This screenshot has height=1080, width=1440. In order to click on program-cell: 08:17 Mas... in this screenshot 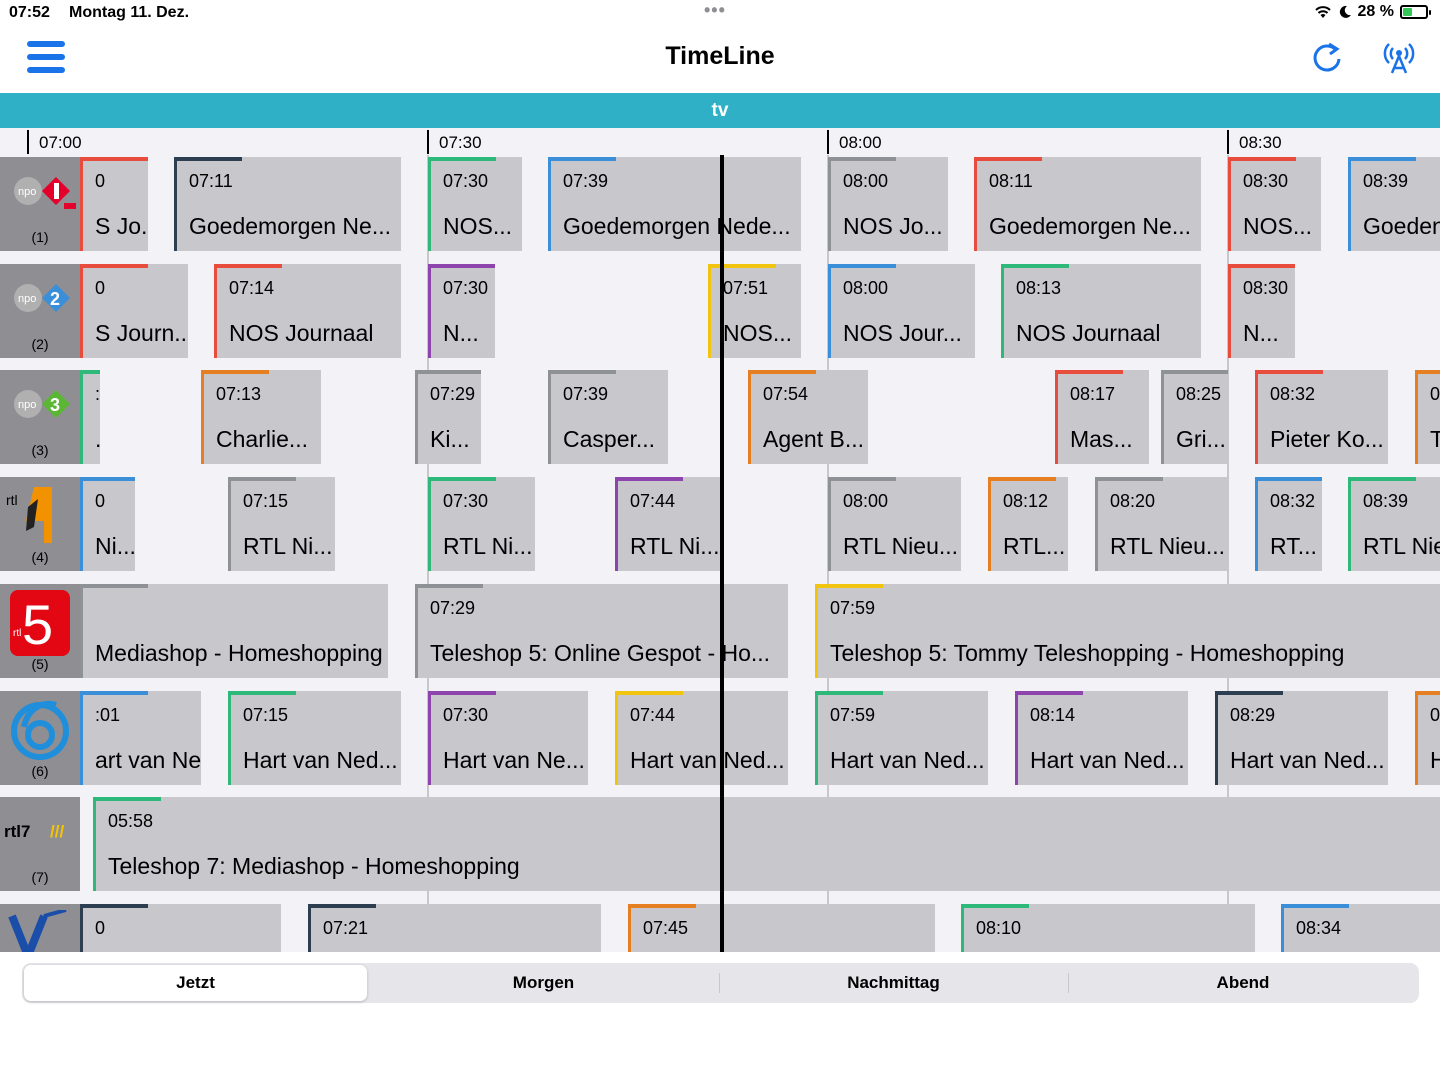, I will do `click(1102, 417)`.